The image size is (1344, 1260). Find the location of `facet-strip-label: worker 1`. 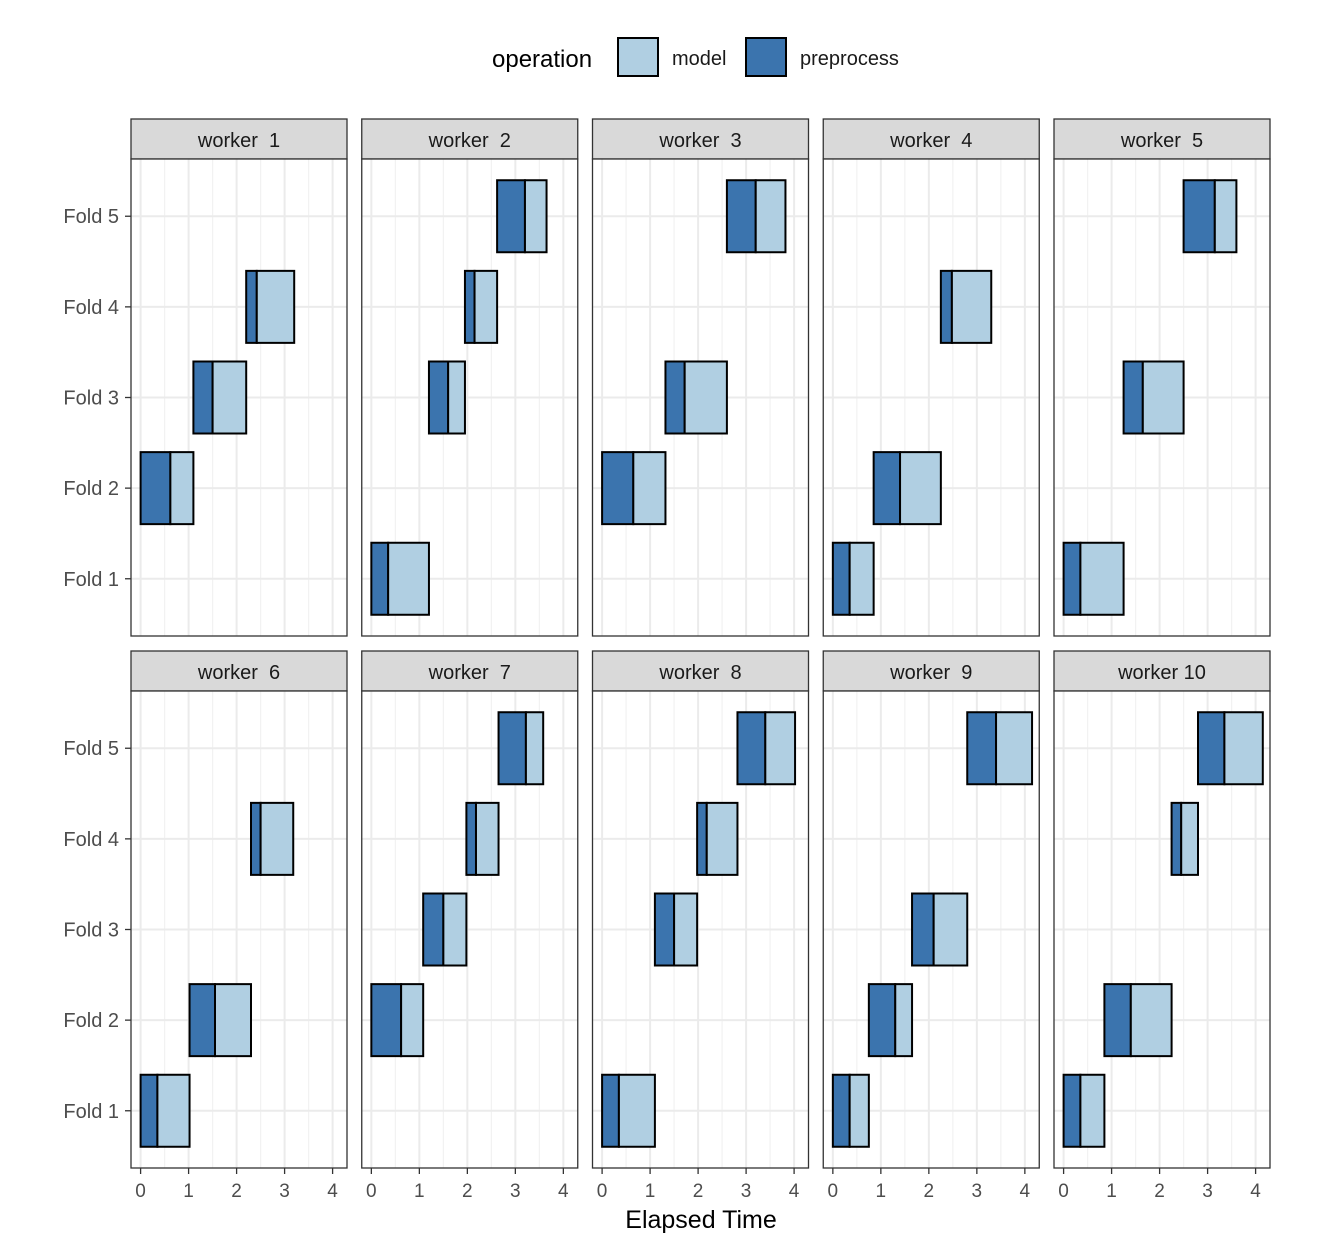

facet-strip-label: worker 1 is located at coordinates (238, 141).